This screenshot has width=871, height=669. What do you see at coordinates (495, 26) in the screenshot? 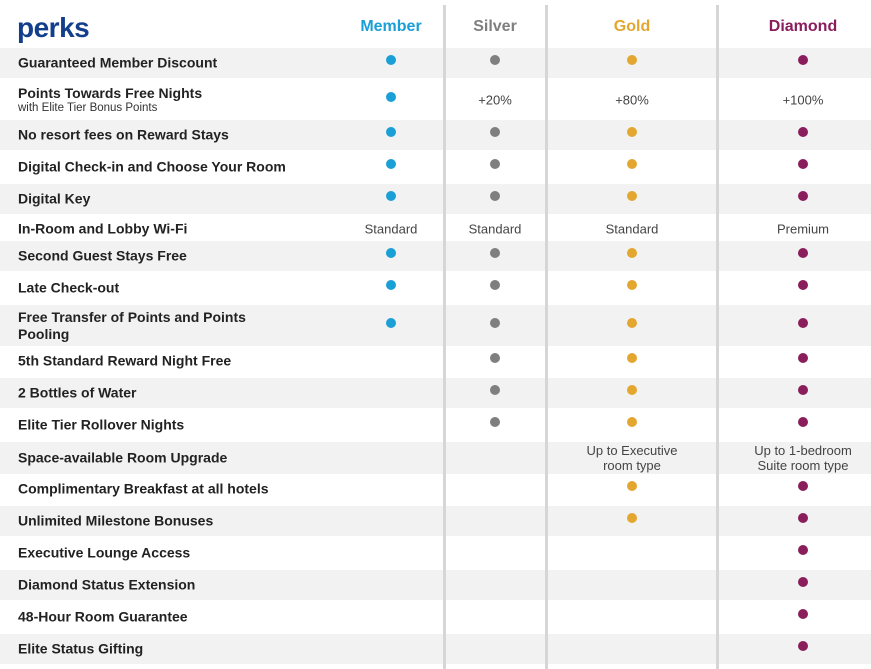
I see `tier-header-silver: Silver` at bounding box center [495, 26].